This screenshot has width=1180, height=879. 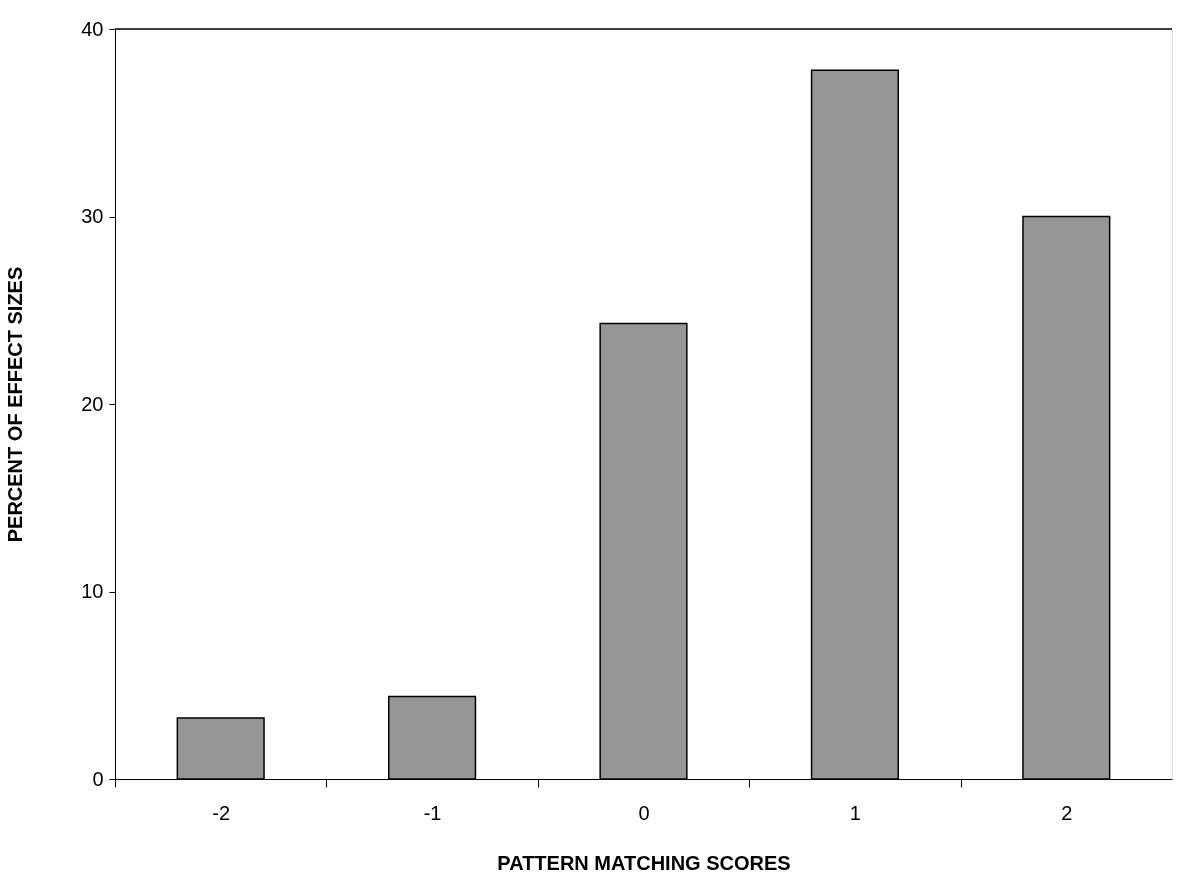 What do you see at coordinates (92, 403) in the screenshot?
I see `y-tick-label: 20` at bounding box center [92, 403].